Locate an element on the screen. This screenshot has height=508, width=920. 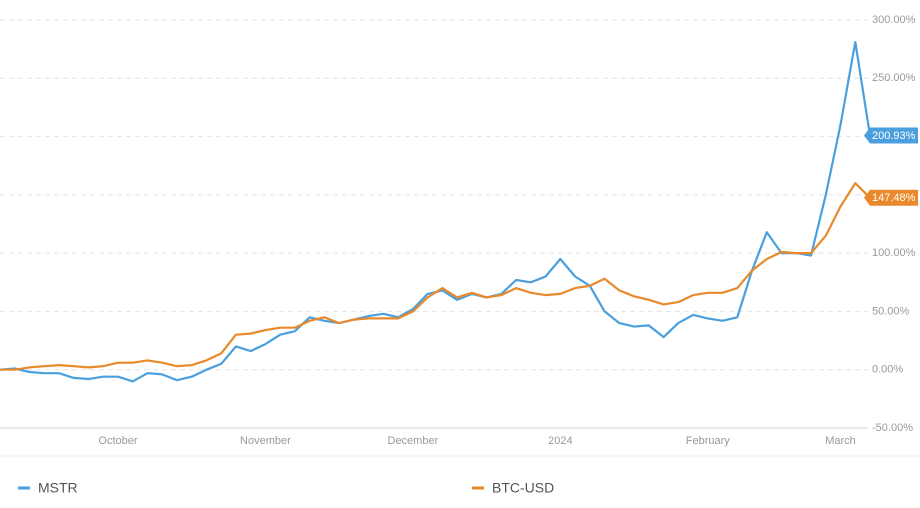
legend-label: MSTR is located at coordinates (58, 488).